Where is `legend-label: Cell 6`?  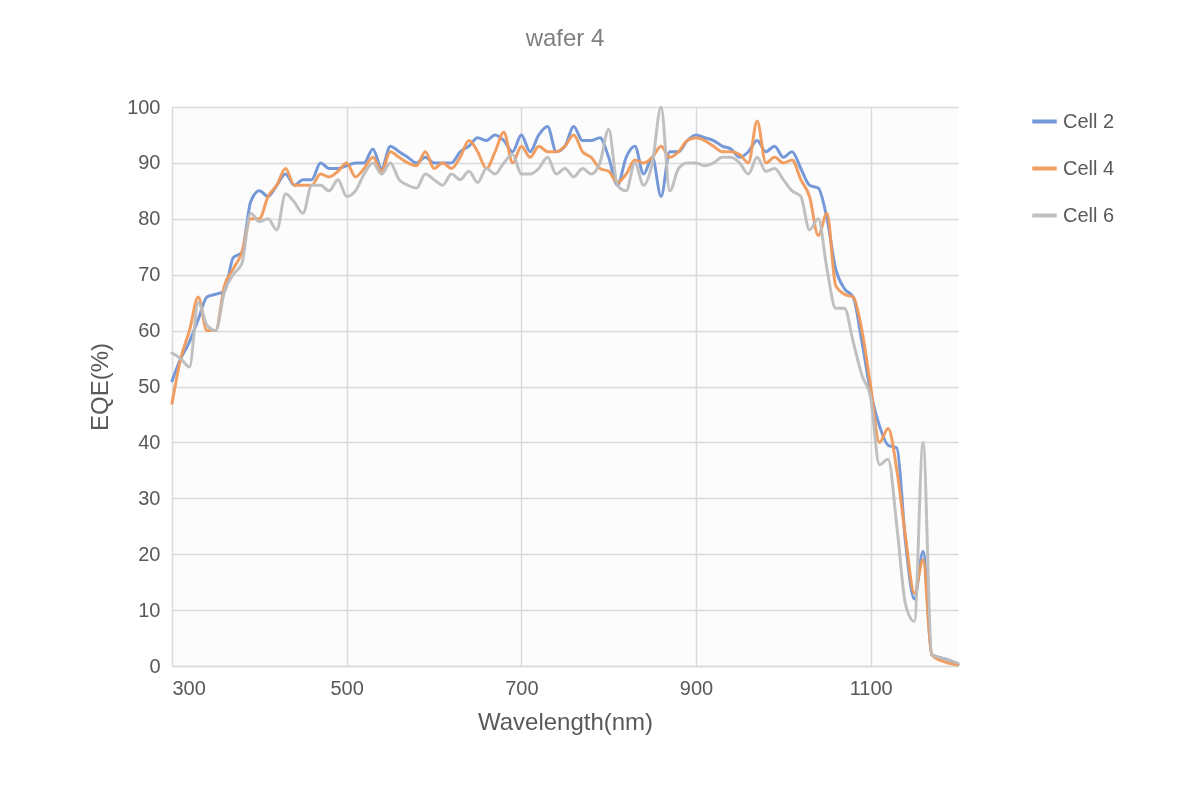
legend-label: Cell 6 is located at coordinates (1089, 214).